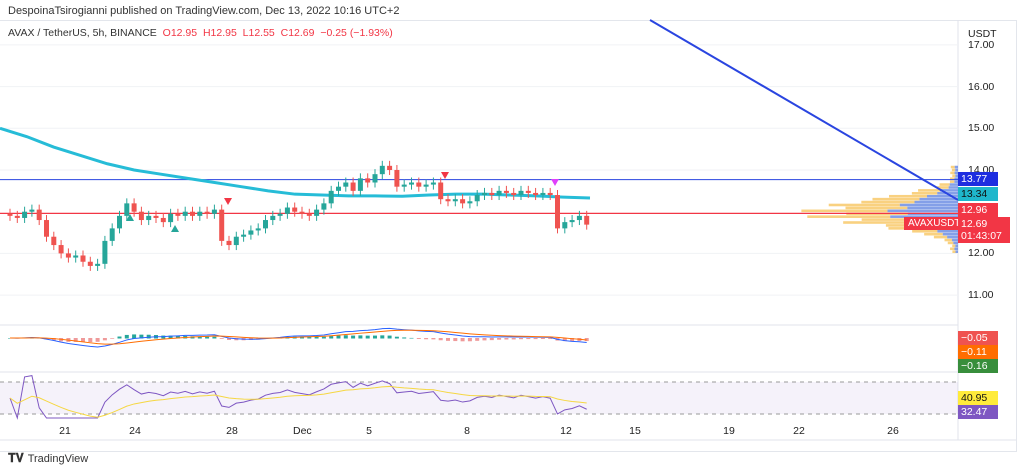 The image size is (1024, 473). What do you see at coordinates (130, 217) in the screenshot?
I see `signal-arrow-up` at bounding box center [130, 217].